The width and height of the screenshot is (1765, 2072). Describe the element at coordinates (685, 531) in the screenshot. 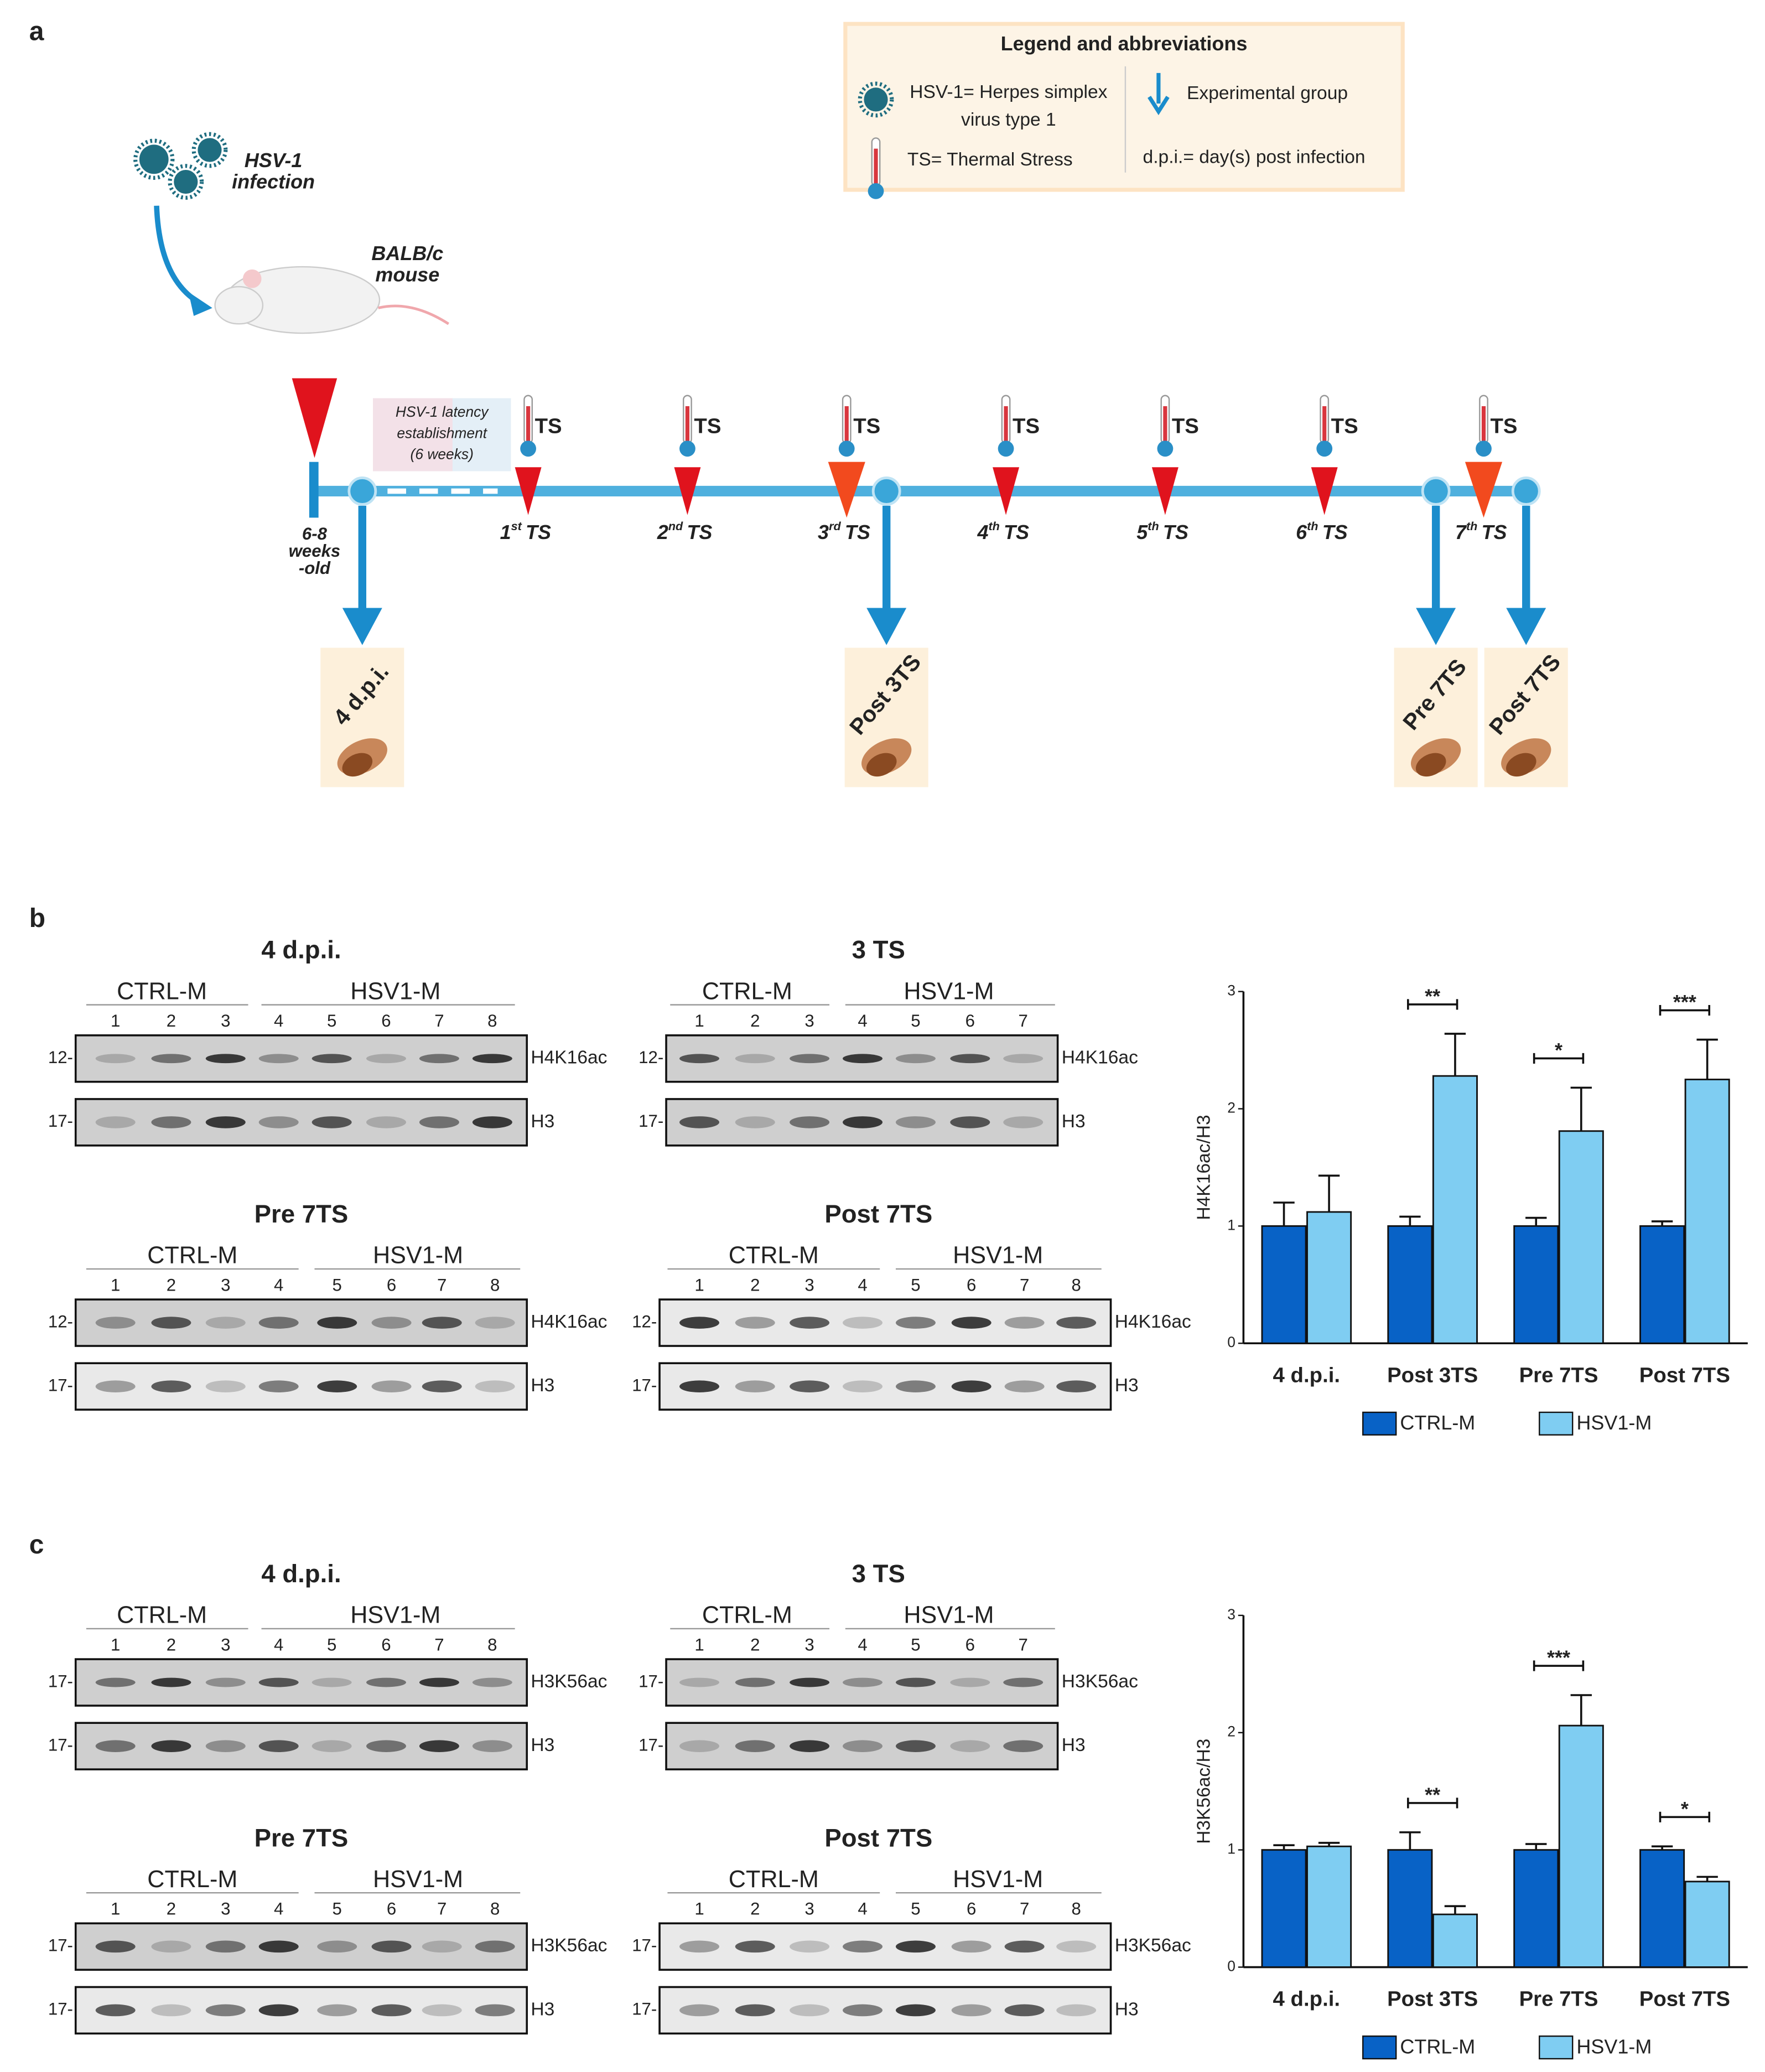

I see `ts-ordinal: 2nd TS` at that location.